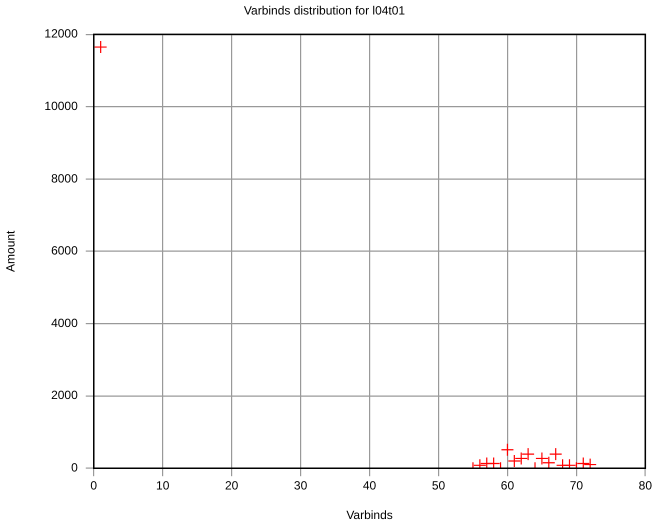  Describe the element at coordinates (439, 485) in the screenshot. I see `x-tick-label: 50` at that location.